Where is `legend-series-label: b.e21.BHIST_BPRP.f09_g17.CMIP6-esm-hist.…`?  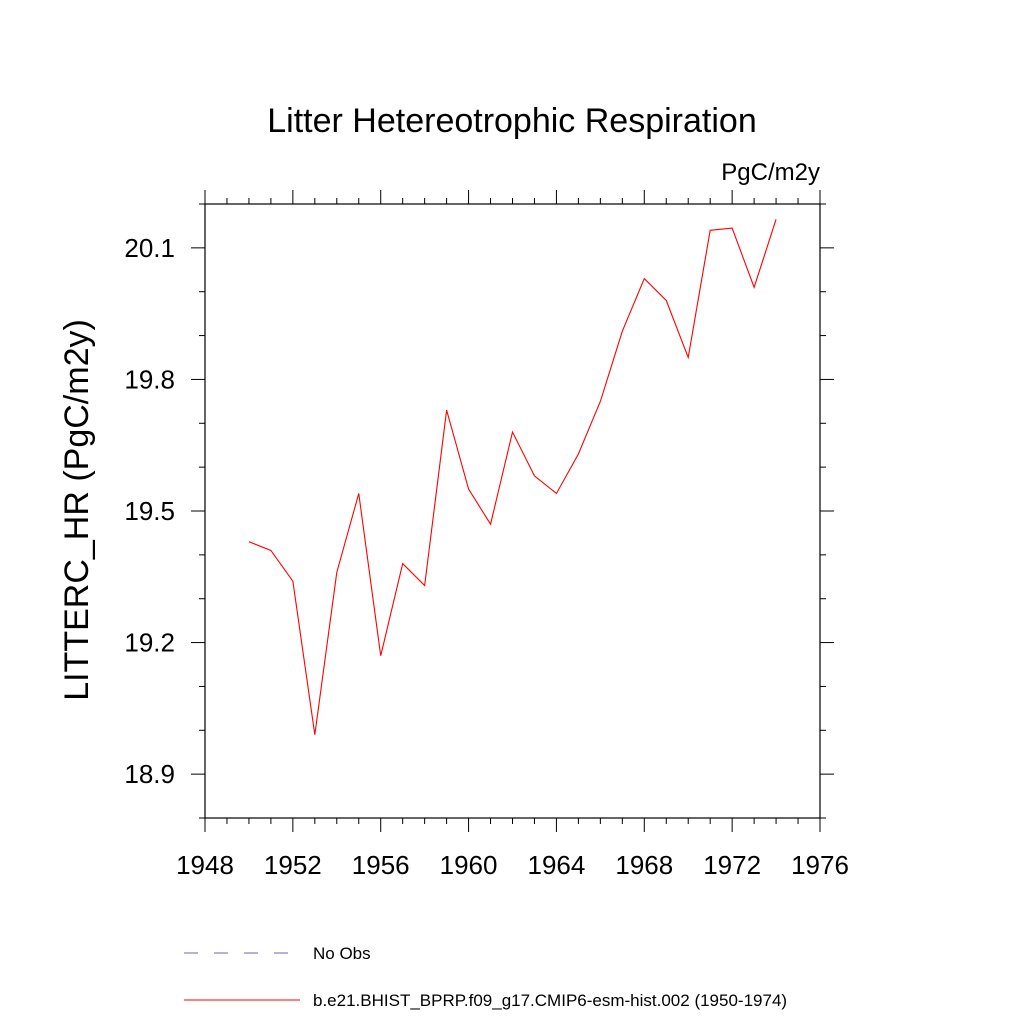 legend-series-label: b.e21.BHIST_BPRP.f09_g17.CMIP6-esm-hist.… is located at coordinates (550, 1000).